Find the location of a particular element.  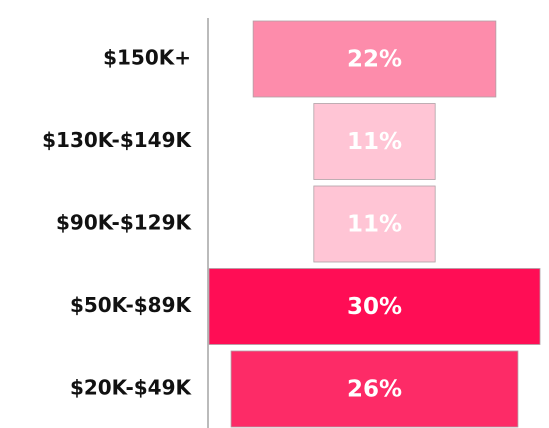

category-label: $20K-$49K is located at coordinates (131, 388).